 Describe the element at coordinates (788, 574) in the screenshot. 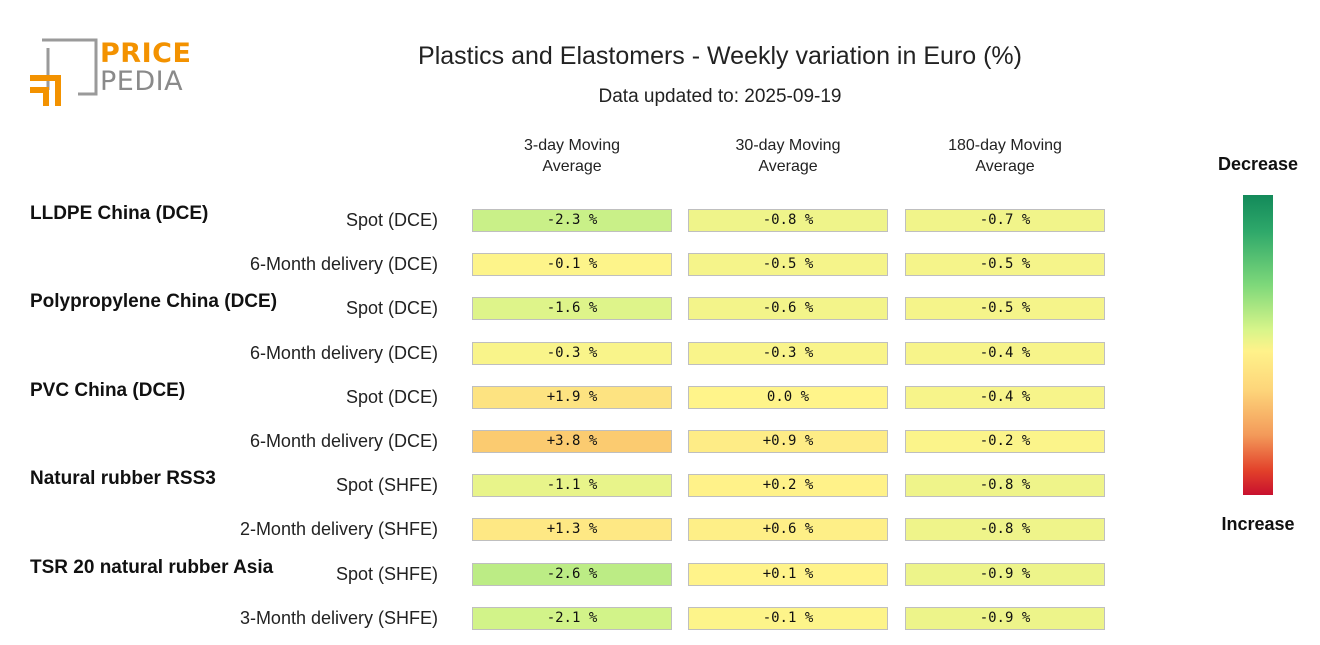

I see `heat-cell: +0.1 %` at that location.